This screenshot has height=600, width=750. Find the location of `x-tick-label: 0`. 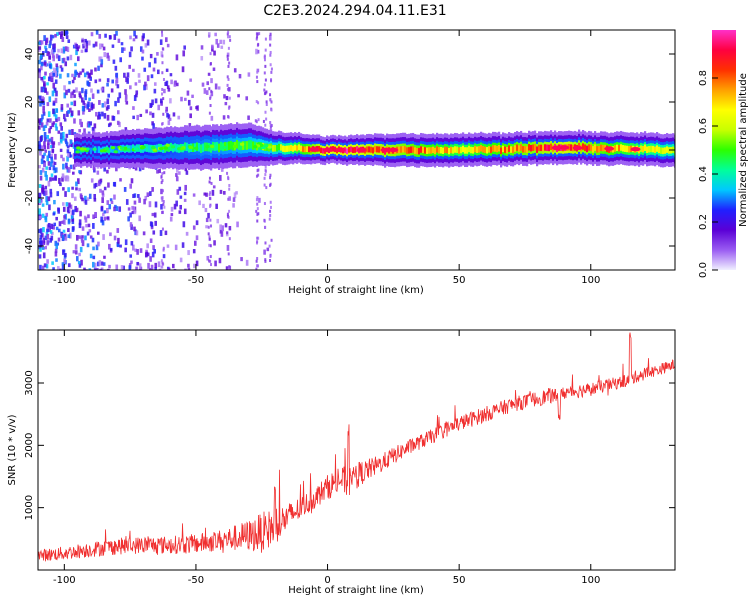

x-tick-label: 0 is located at coordinates (327, 280).